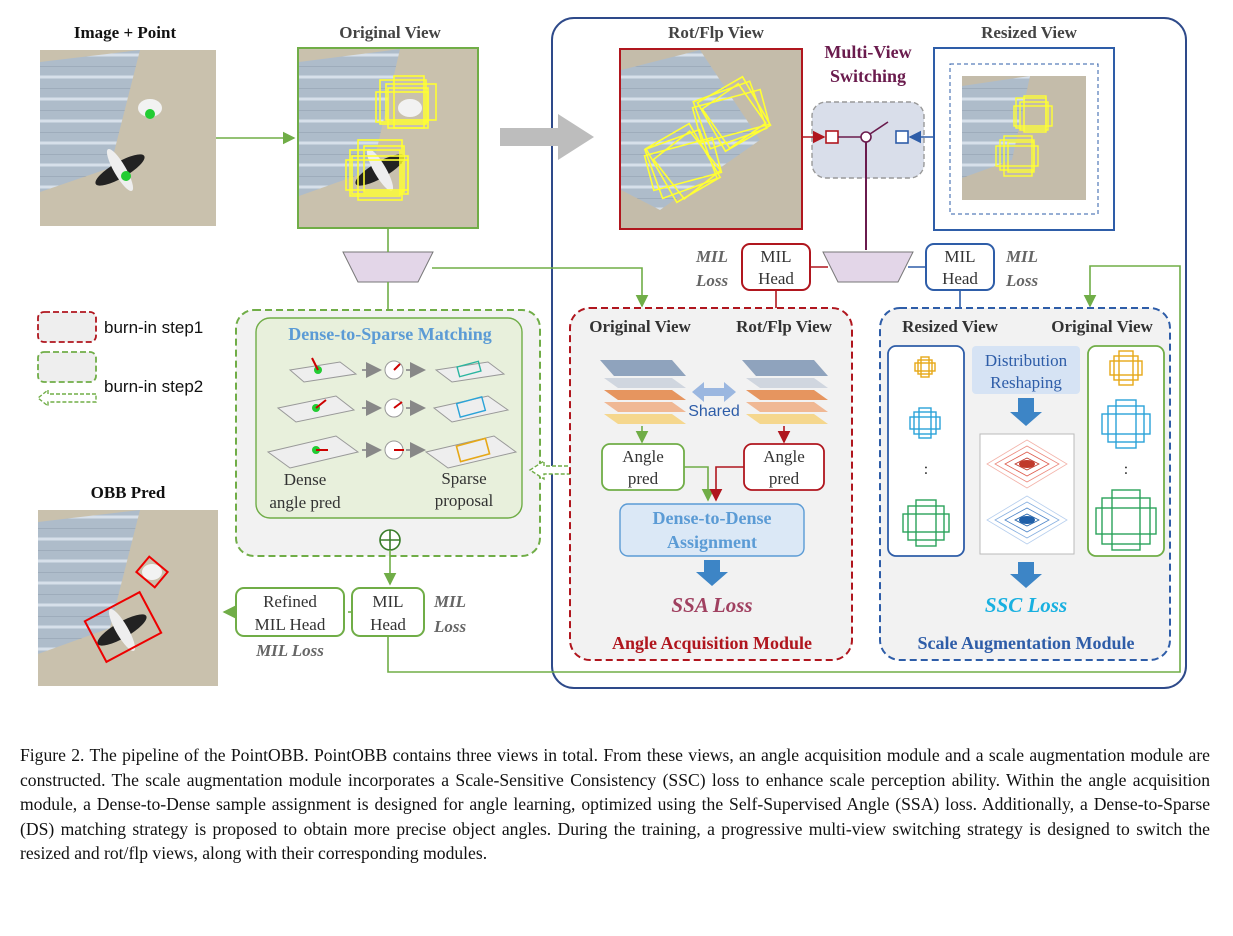 The image size is (1233, 936). I want to click on mil-head-blue-line2: Head, so click(960, 278).